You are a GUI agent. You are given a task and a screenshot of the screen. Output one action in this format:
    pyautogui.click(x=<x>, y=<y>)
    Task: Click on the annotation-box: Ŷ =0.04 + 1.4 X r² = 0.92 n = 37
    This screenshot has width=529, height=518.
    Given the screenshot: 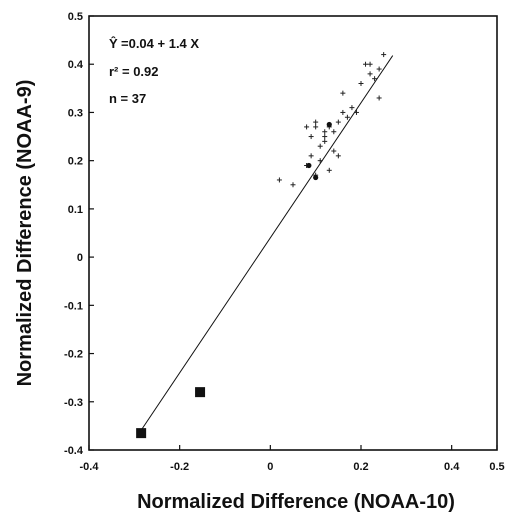 What is the action you would take?
    pyautogui.click(x=154, y=71)
    